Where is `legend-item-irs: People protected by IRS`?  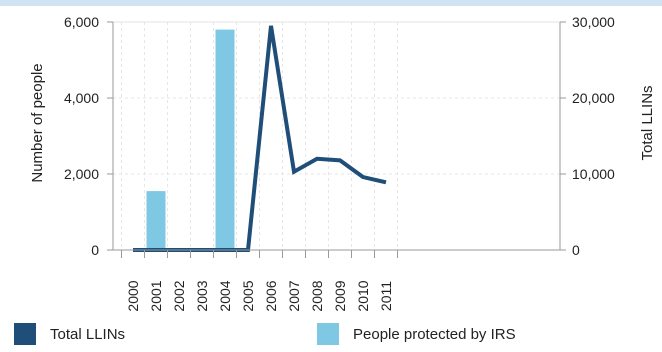
legend-item-irs: People protected by IRS is located at coordinates (416, 334).